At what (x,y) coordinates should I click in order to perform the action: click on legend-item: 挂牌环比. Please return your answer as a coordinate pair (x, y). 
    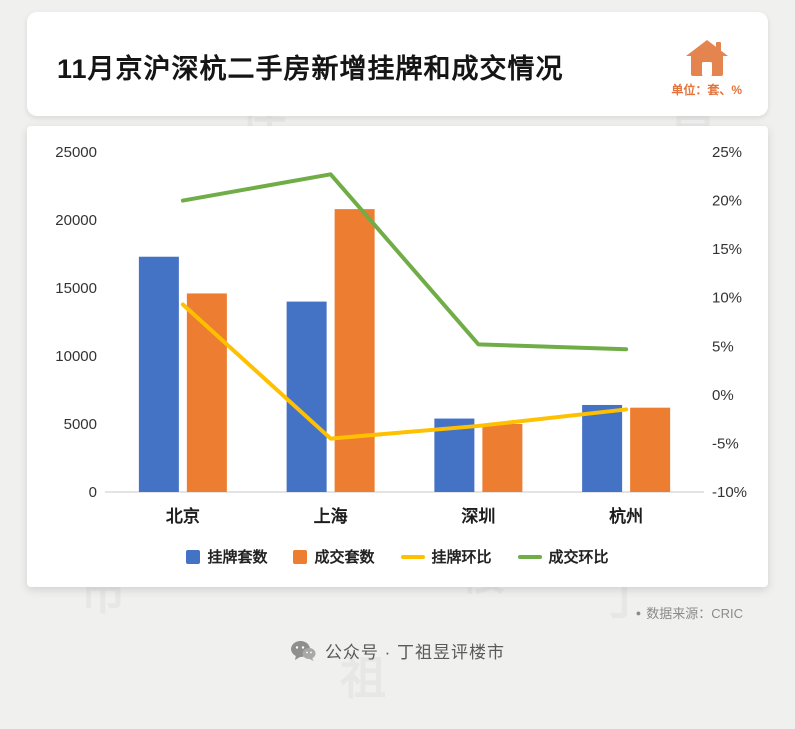
    Looking at the image, I should click on (446, 556).